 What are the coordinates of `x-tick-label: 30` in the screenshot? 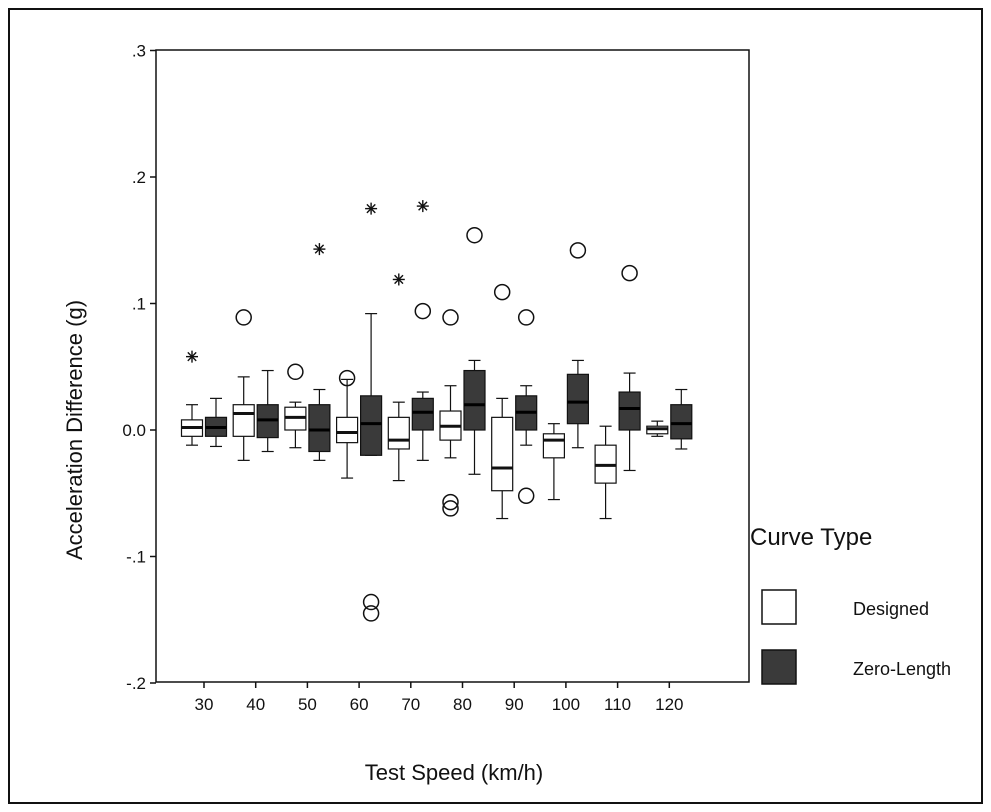 It's located at (204, 704).